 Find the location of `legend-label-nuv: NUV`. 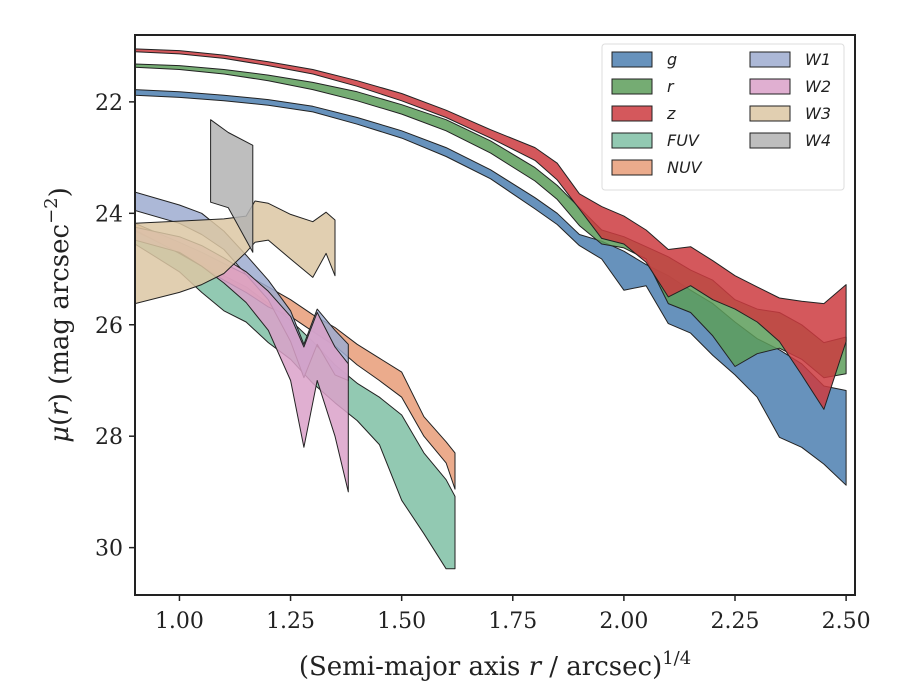

legend-label-nuv: NUV is located at coordinates (685, 167).